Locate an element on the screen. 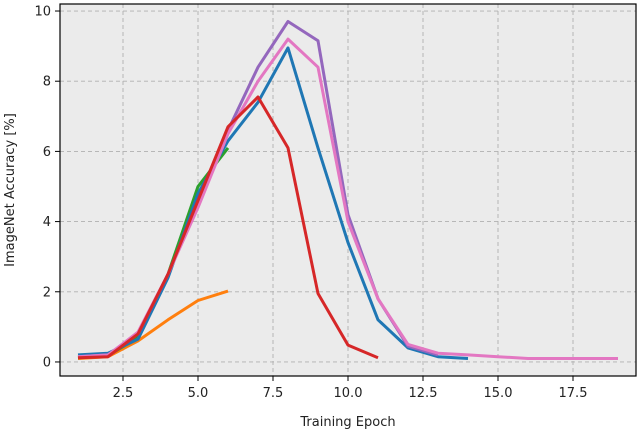 This screenshot has height=431, width=640. y-tick-label: 4 is located at coordinates (47, 222).